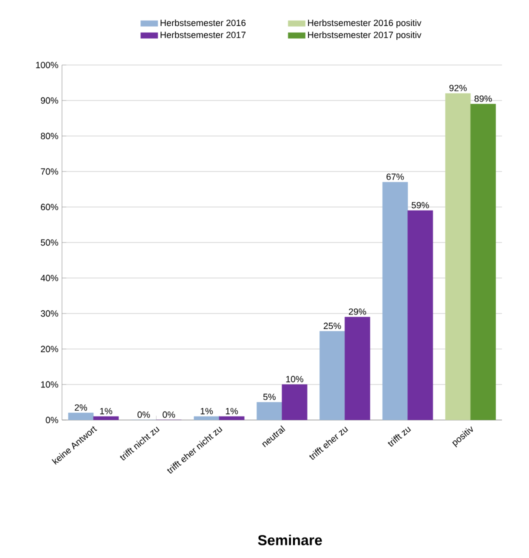  Describe the element at coordinates (49, 242) in the screenshot. I see `y-tick-label: 50%` at that location.